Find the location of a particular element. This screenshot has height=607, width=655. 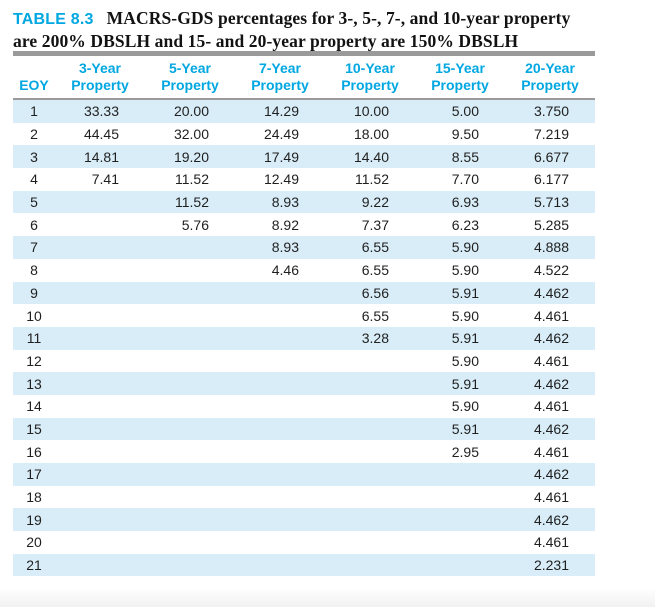

column-header-20-year: 20-Year Property is located at coordinates (550, 80).